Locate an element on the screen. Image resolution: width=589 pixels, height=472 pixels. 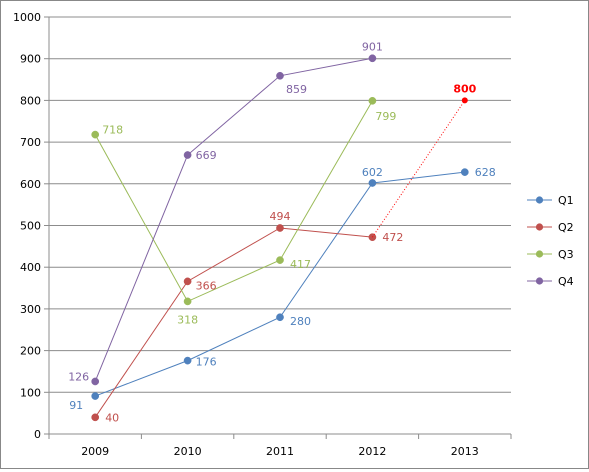
x-tick-label: 2011 is located at coordinates (280, 451).